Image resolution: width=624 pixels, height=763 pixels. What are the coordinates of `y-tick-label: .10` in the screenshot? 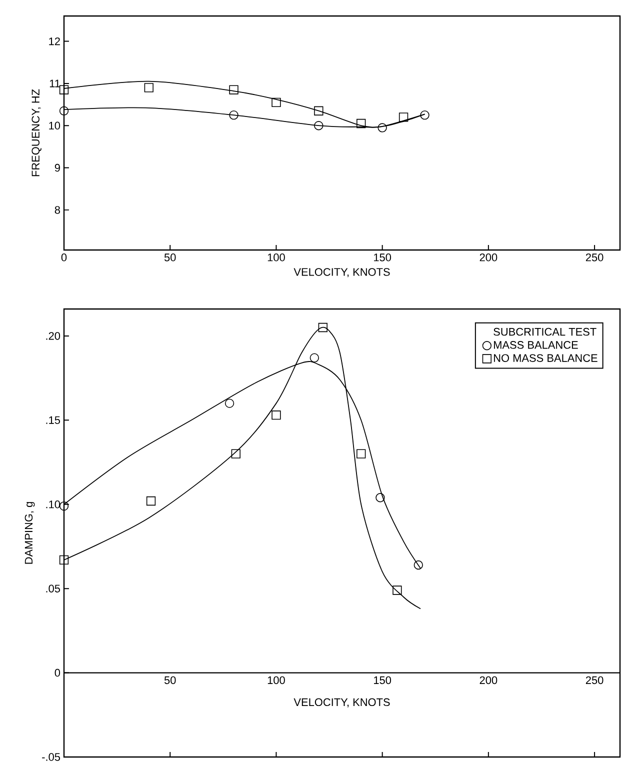 It's located at (53, 504).